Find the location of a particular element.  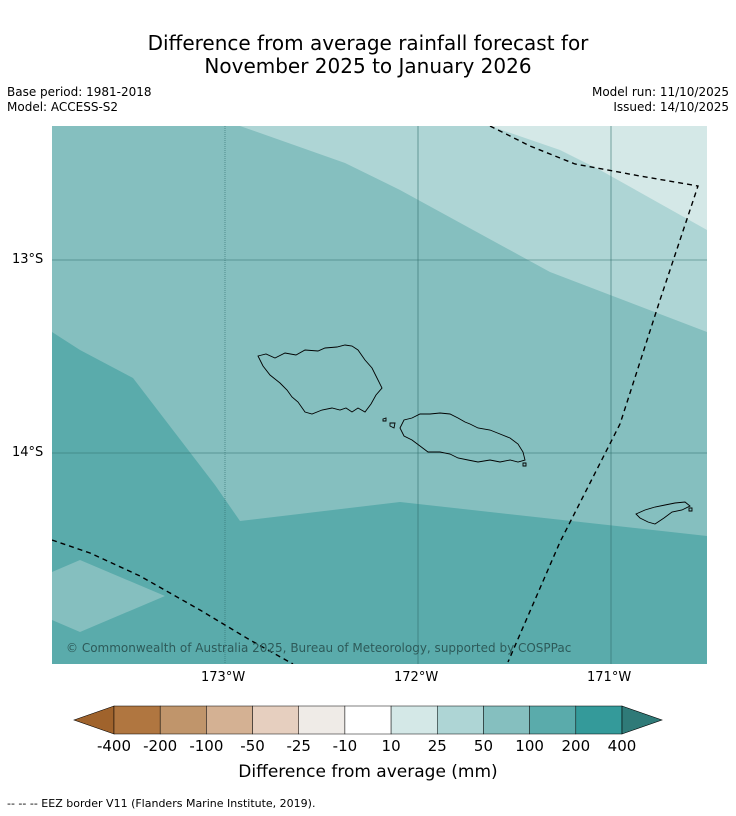

colorbar-tick-label: -200 is located at coordinates (160, 746).